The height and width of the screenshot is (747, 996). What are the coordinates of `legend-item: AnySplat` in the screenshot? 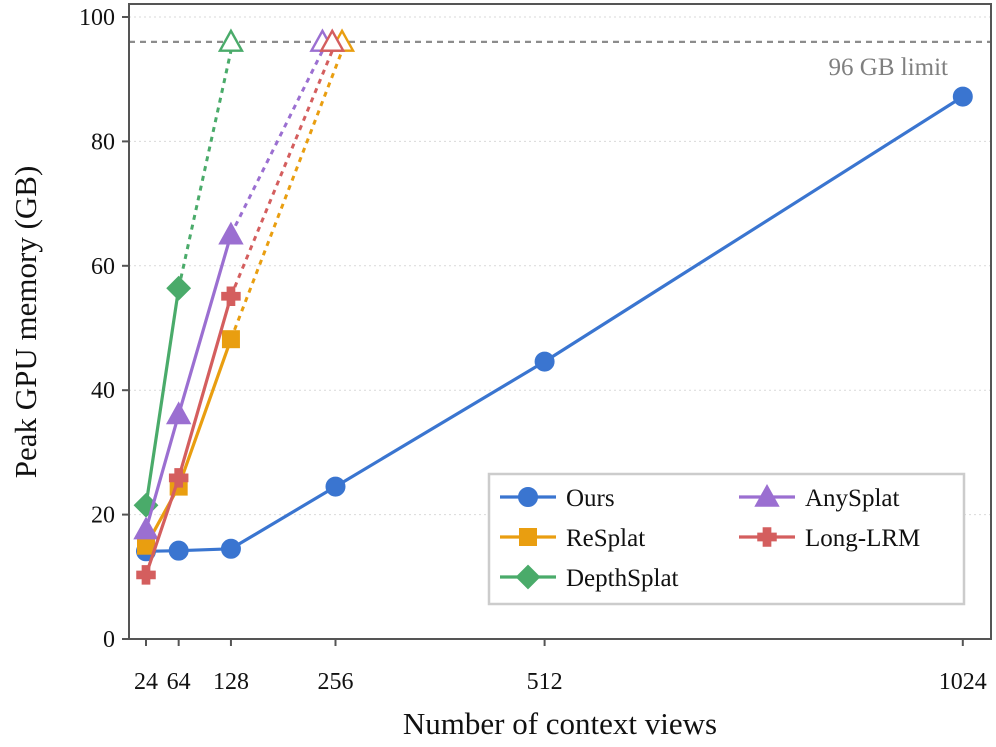 It's located at (819, 497).